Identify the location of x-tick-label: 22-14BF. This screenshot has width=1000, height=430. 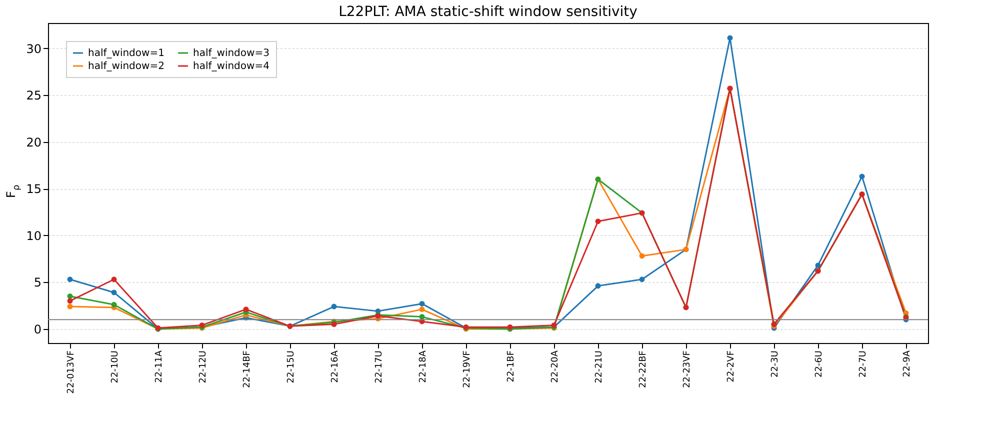
(247, 369).